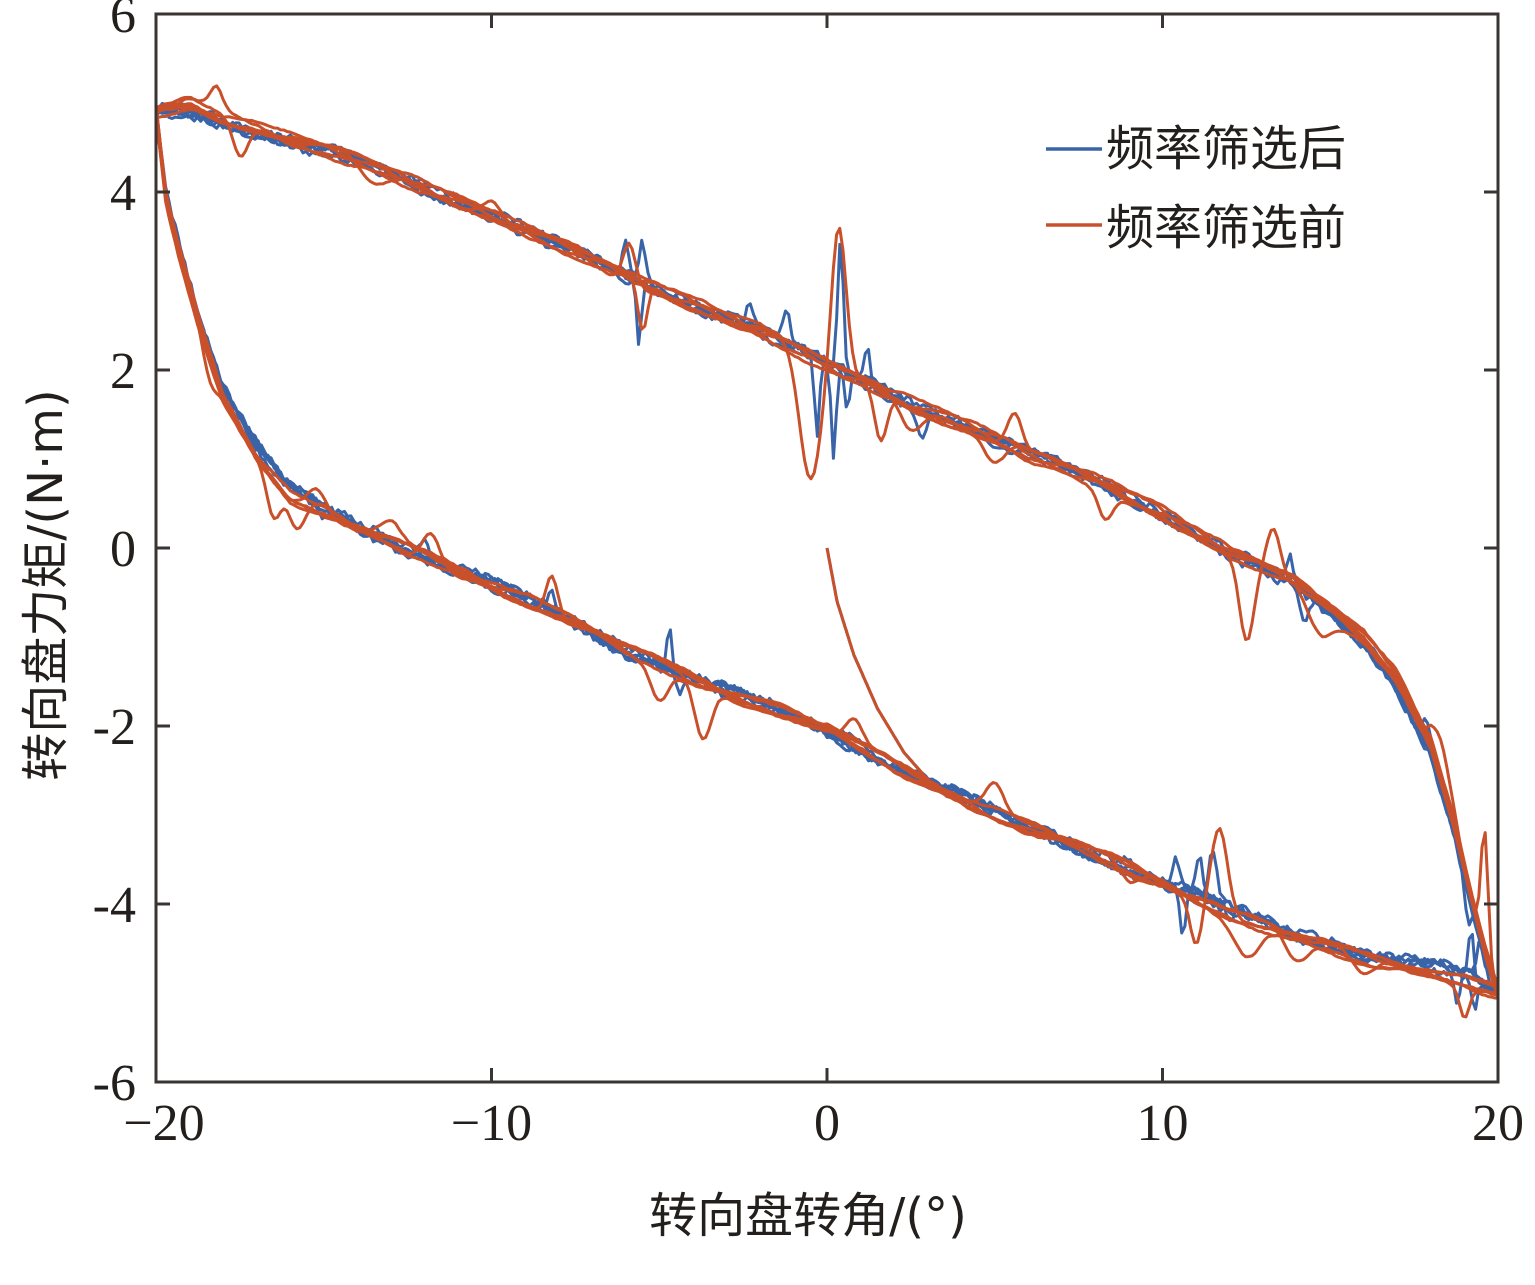 Image resolution: width=1535 pixels, height=1285 pixels. What do you see at coordinates (123, 22) in the screenshot?
I see `y-tick-label: 6` at bounding box center [123, 22].